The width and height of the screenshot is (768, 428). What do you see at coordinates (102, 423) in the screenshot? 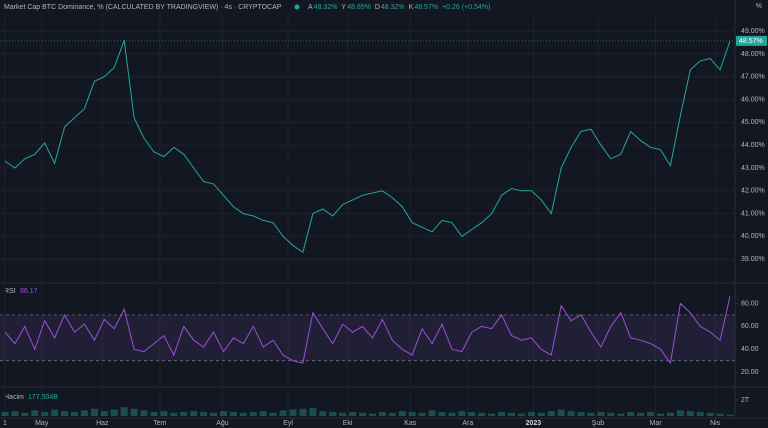
I see `x-tick-label: Haz` at bounding box center [102, 423].